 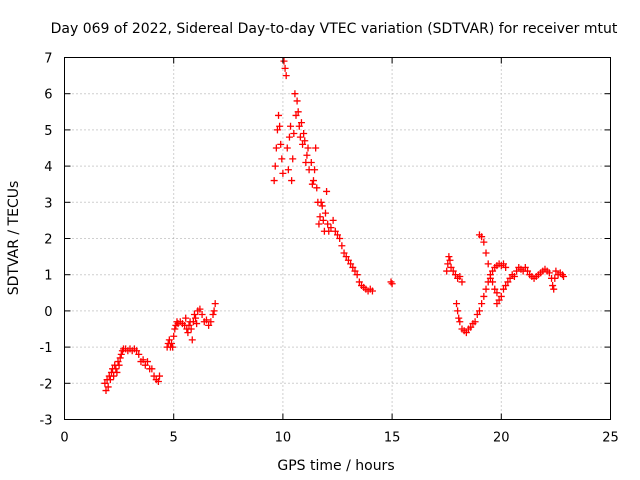 I want to click on y-tick-label: 7, so click(x=48, y=59).